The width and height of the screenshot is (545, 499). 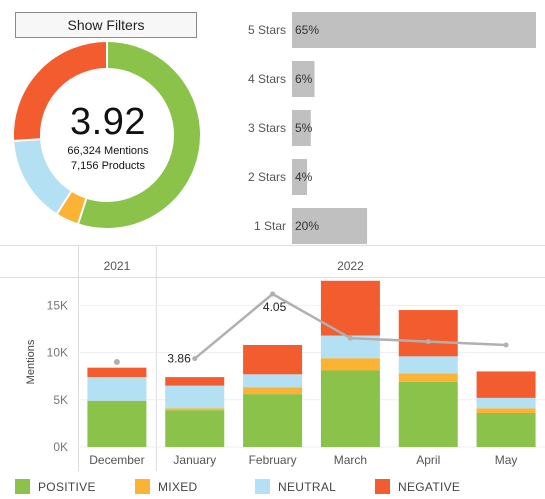 What do you see at coordinates (350, 409) in the screenshot?
I see `bar-march-positive` at bounding box center [350, 409].